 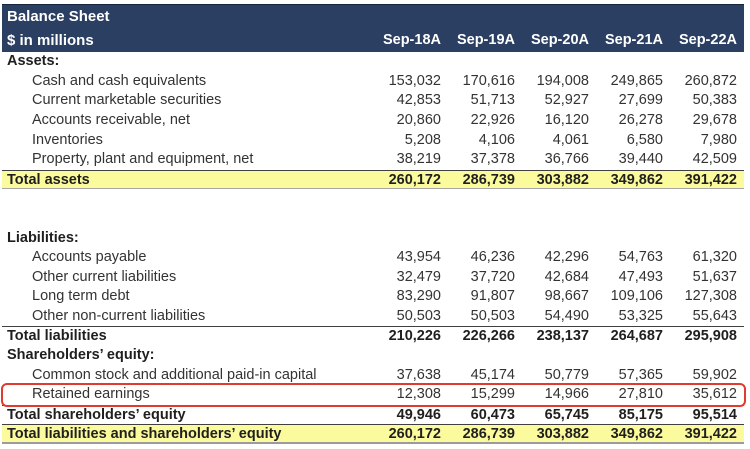 What do you see at coordinates (50, 40) in the screenshot?
I see `sheet-subtitle: $ in millions` at bounding box center [50, 40].